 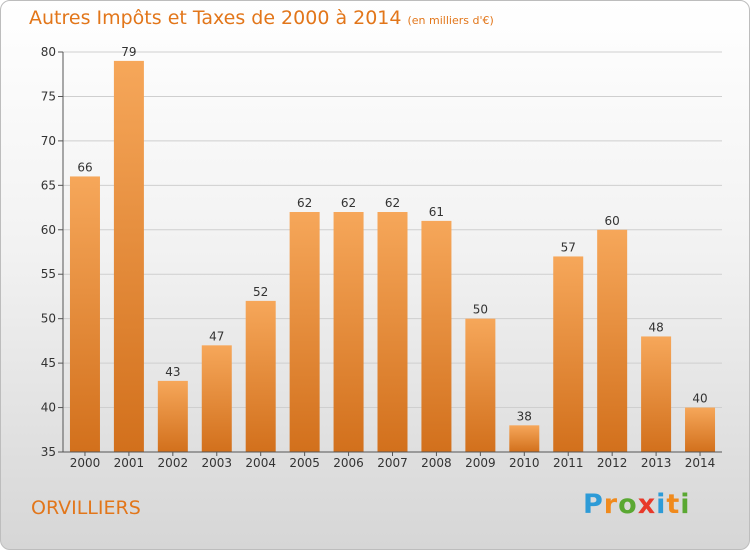 I want to click on x-tick-label: 2000, so click(x=85, y=463).